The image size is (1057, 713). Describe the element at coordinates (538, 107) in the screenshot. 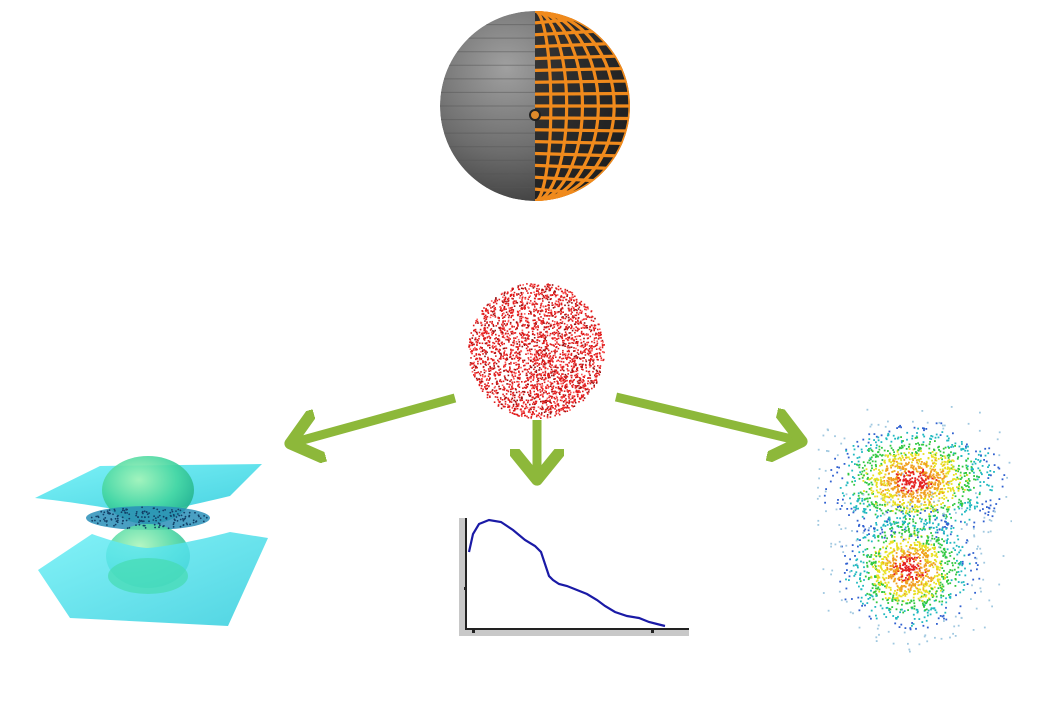

I see `mesh-sphere-image` at that location.